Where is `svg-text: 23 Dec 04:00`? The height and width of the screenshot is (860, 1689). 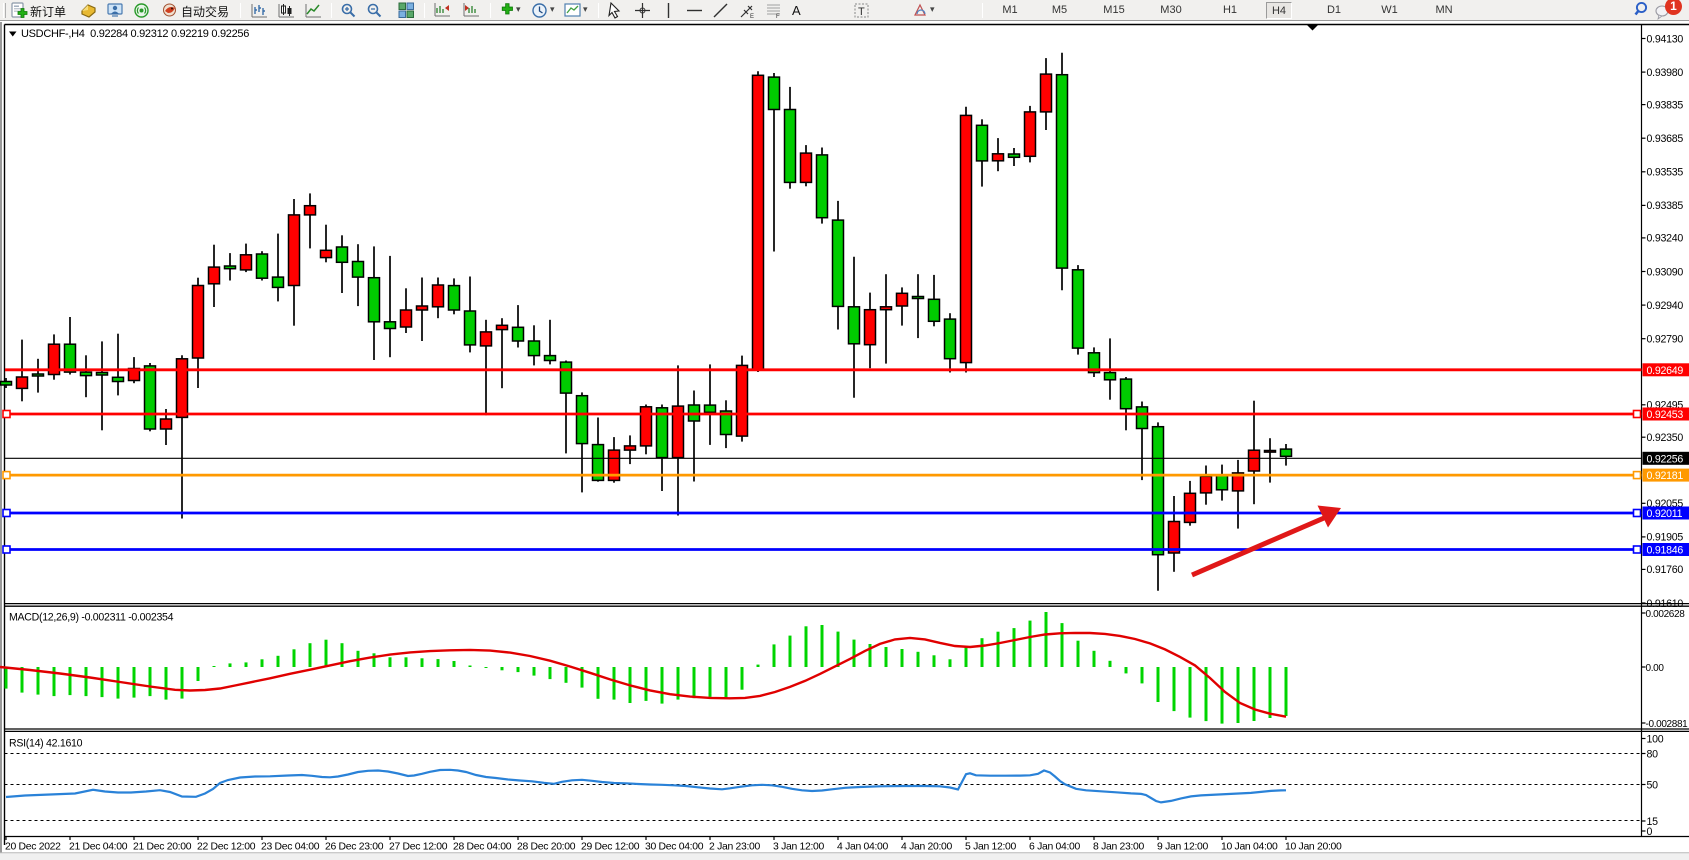
svg-text: 23 Dec 04:00 is located at coordinates (290, 847).